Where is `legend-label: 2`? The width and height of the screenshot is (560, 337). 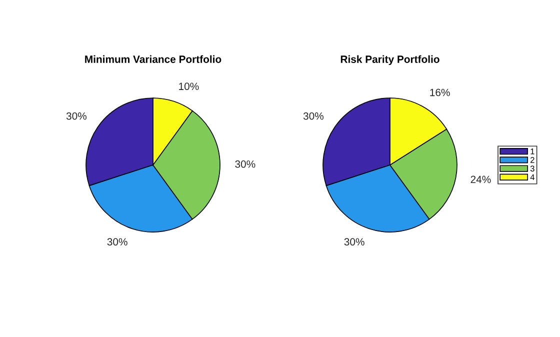 legend-label: 2 is located at coordinates (532, 160).